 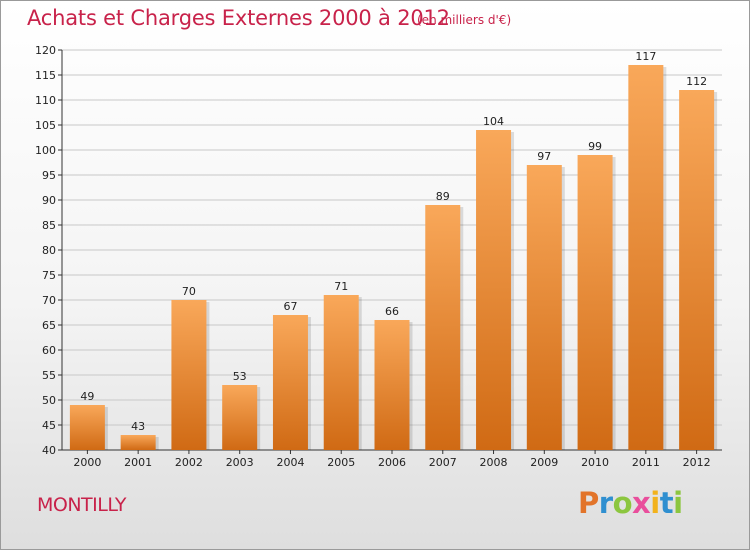 I want to click on data-label-2000: 49, so click(x=87, y=396).